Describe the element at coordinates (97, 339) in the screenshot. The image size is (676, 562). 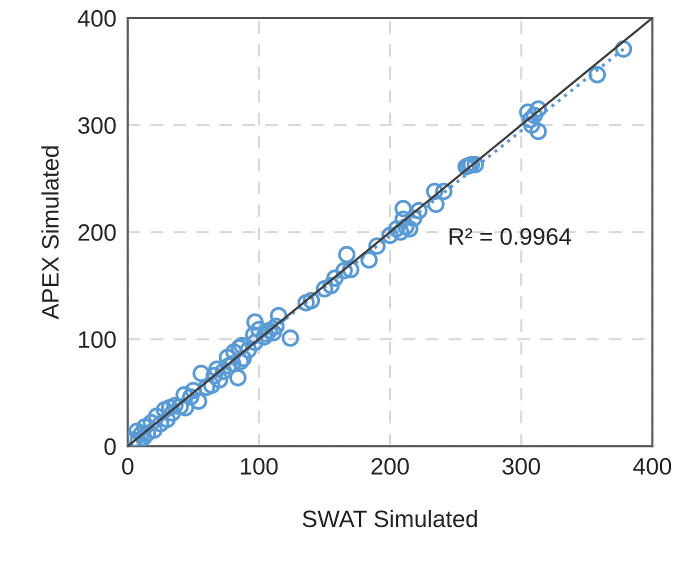
I see `y-tick-label: 100` at that location.